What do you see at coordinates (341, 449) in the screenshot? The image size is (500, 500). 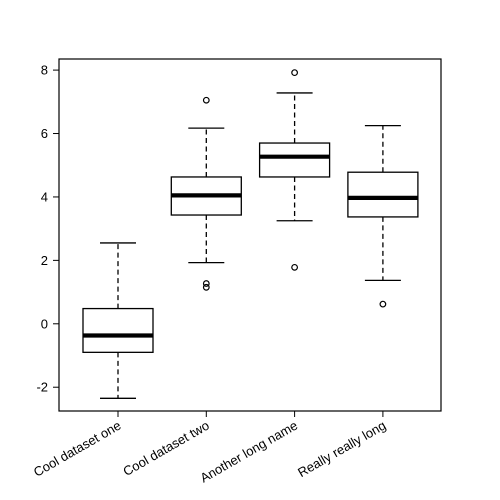 I see `x-tick-label: Really really long` at bounding box center [341, 449].